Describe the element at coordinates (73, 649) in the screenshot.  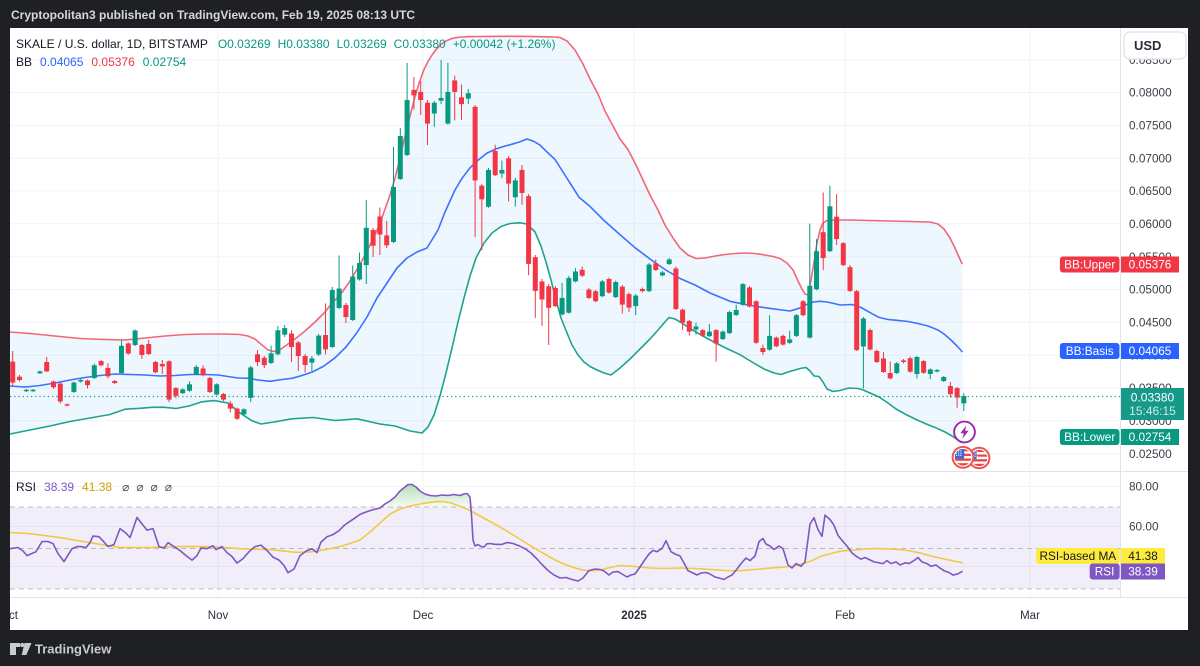
I see `svg-text: TradingView` at that location.